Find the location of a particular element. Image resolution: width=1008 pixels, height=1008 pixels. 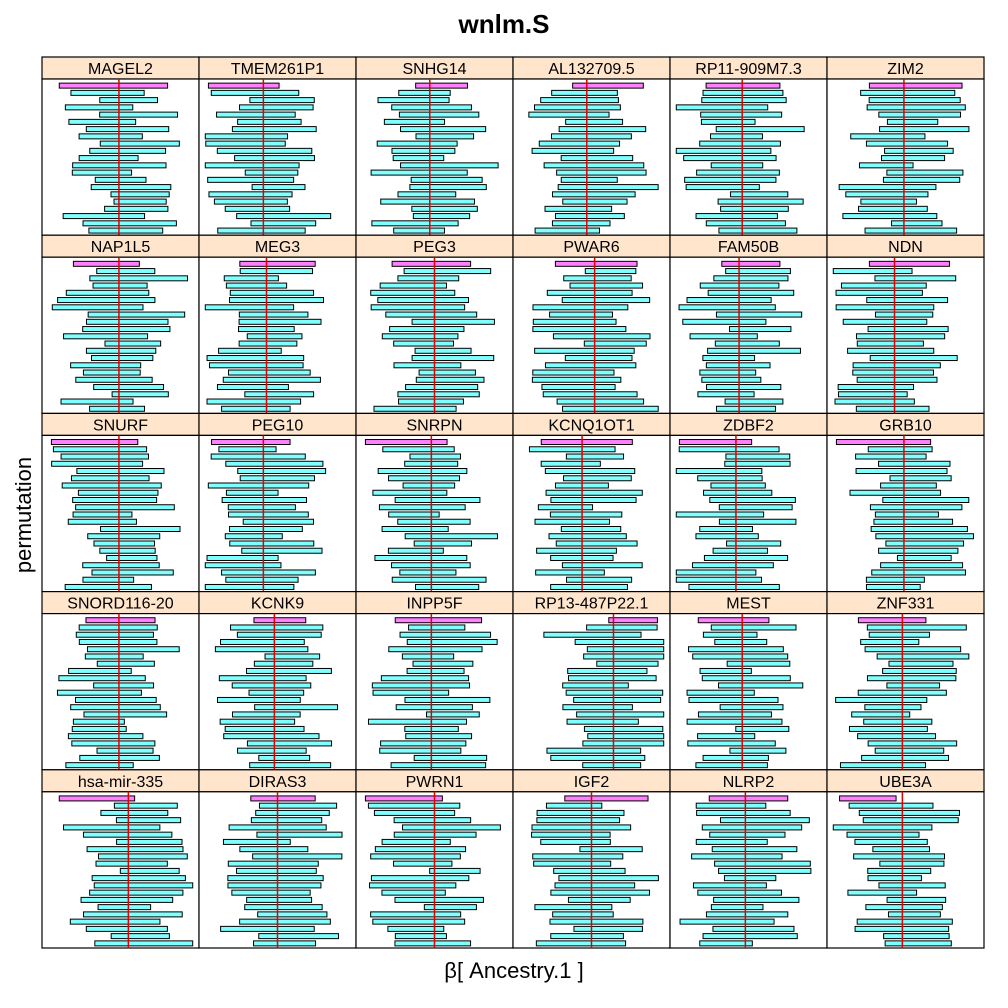

panel-ube3a: UBE3A is located at coordinates (905, 859).